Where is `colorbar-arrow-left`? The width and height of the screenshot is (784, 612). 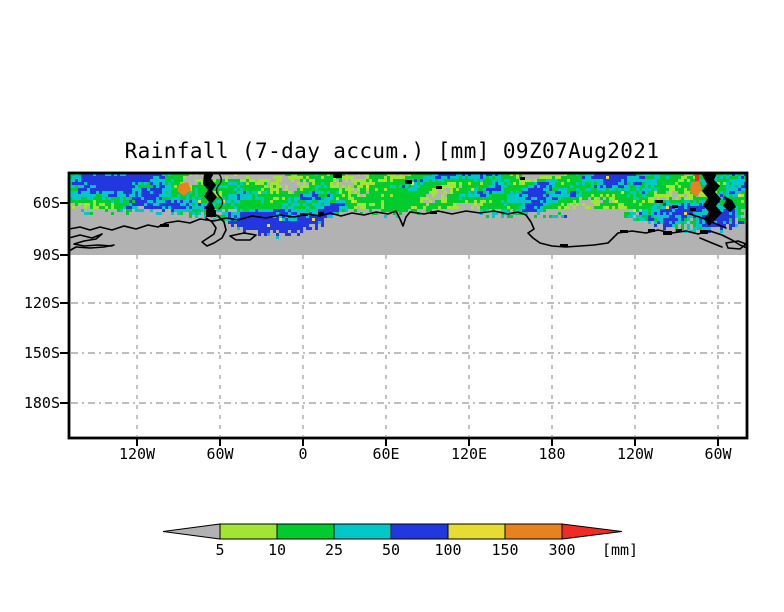
colorbar-arrow-left is located at coordinates (191, 531).